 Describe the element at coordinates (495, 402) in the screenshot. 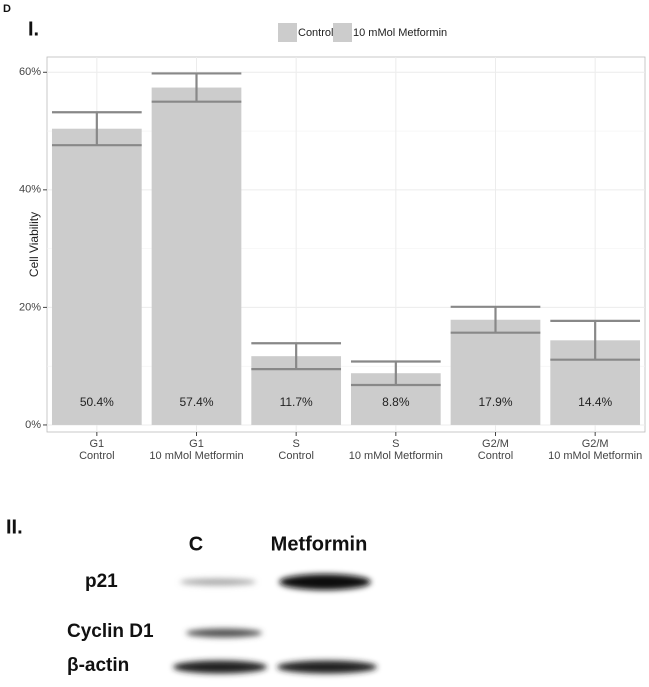

I see `value-label: 17.9%` at that location.